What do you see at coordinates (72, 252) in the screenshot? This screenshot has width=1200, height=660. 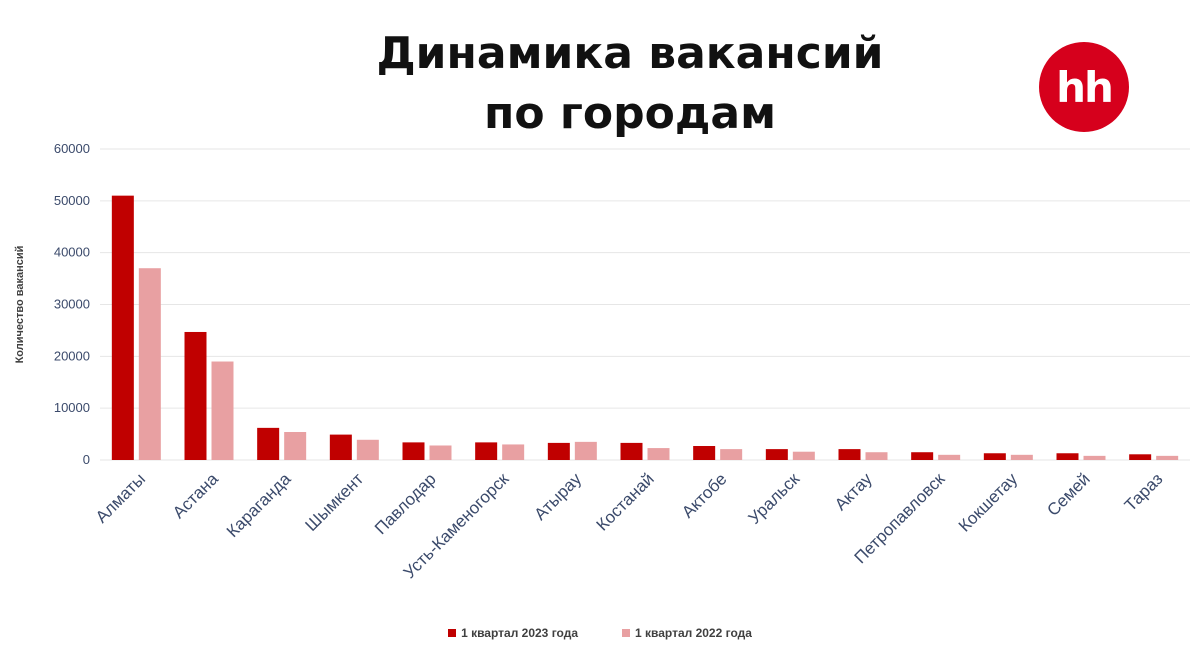 I see `y-tick-label: 40000` at bounding box center [72, 252].